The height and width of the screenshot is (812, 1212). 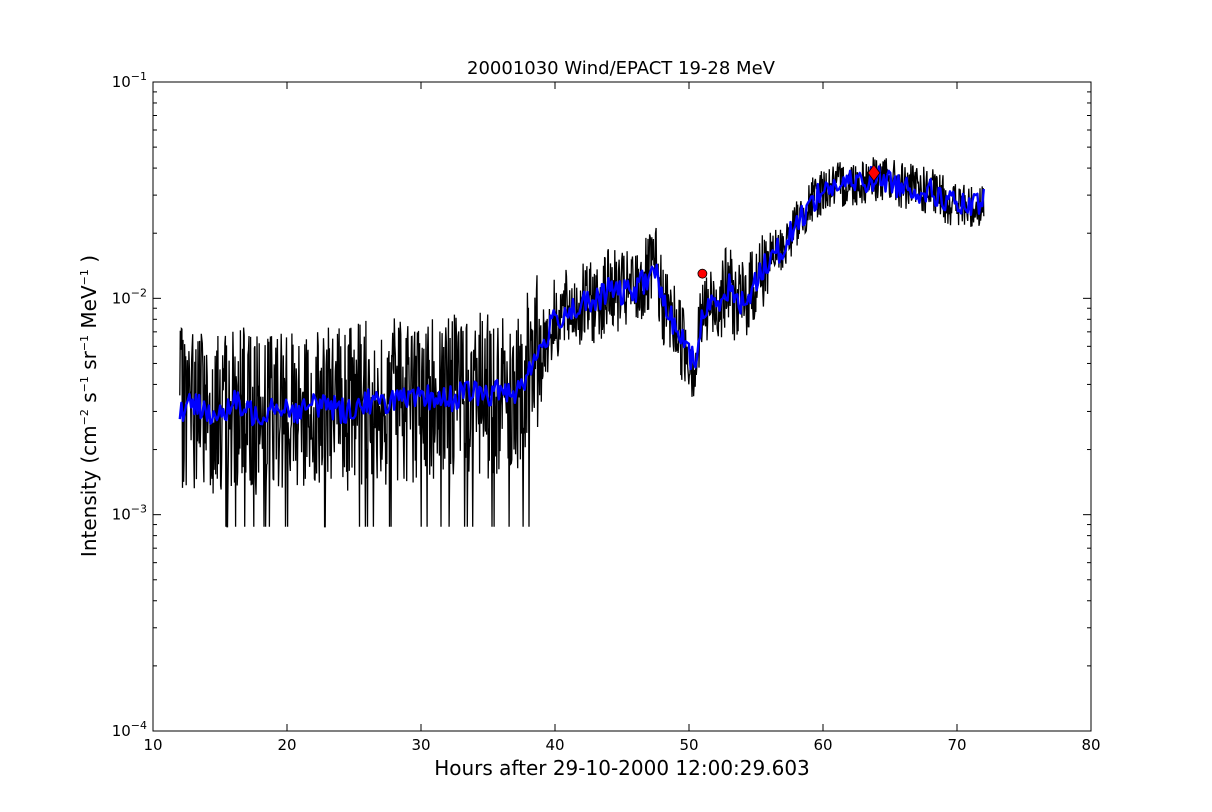 What do you see at coordinates (129, 296) in the screenshot?
I see `y-tick-label: 10⁻²` at bounding box center [129, 296].